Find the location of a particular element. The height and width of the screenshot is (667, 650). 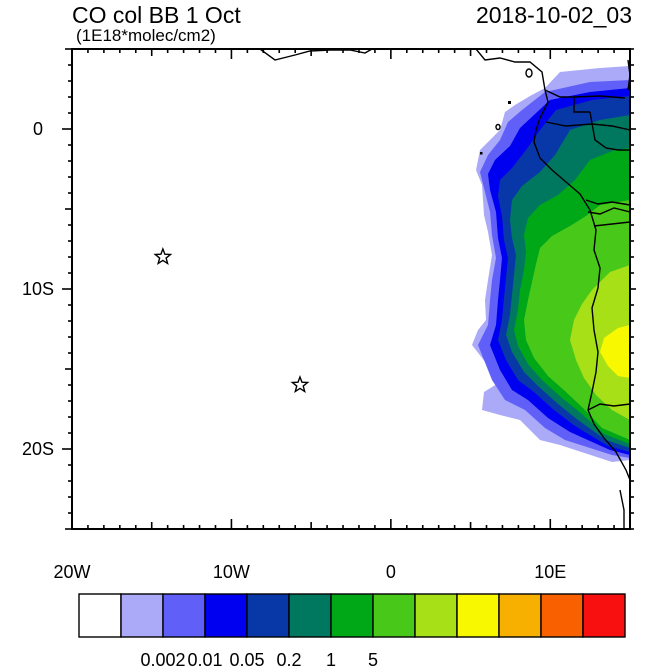

colorbar-label: 1 is located at coordinates (331, 658).